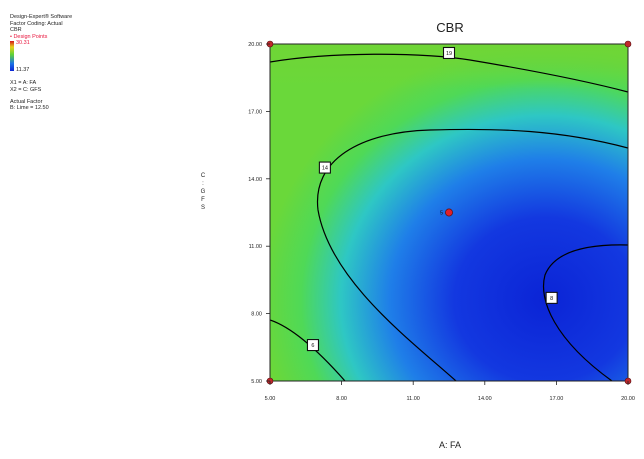 The width and height of the screenshot is (644, 459). What do you see at coordinates (255, 45) in the screenshot?
I see `y-tick-label: 20.00` at bounding box center [255, 45].